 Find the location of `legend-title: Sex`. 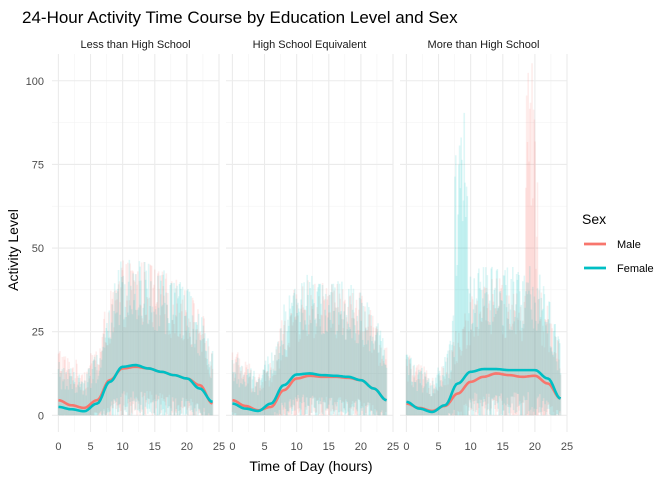

legend-title: Sex is located at coordinates (594, 219).